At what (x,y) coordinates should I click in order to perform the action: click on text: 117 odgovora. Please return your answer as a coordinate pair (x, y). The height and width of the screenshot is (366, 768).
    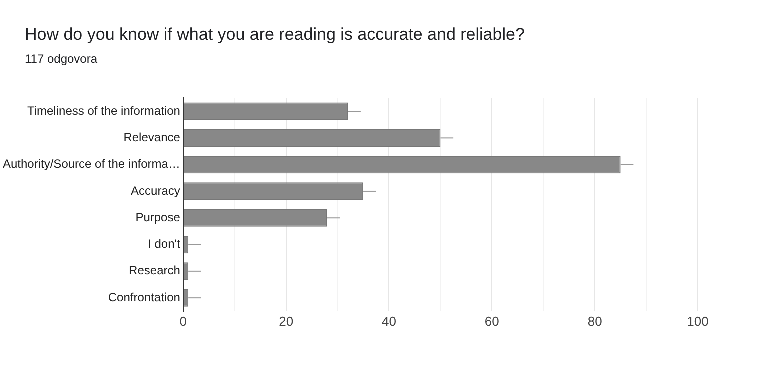
    Looking at the image, I should click on (61, 59).